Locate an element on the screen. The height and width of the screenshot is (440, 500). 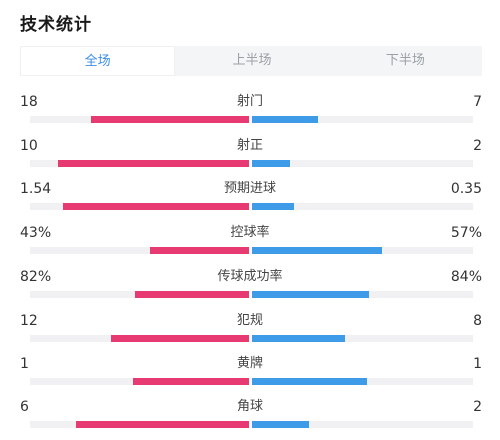
tab-second-half: 下半场 is located at coordinates (405, 60).